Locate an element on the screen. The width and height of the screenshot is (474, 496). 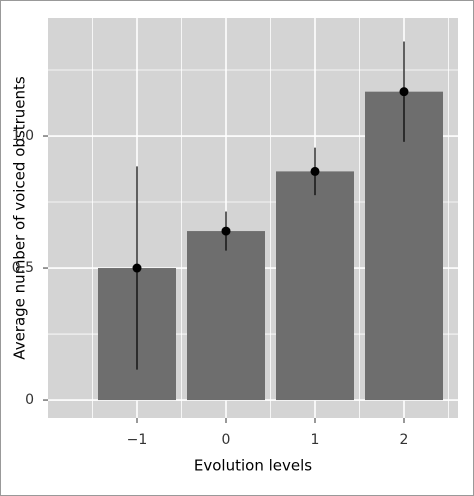
x-tick-label: 0 is located at coordinates (226, 440).